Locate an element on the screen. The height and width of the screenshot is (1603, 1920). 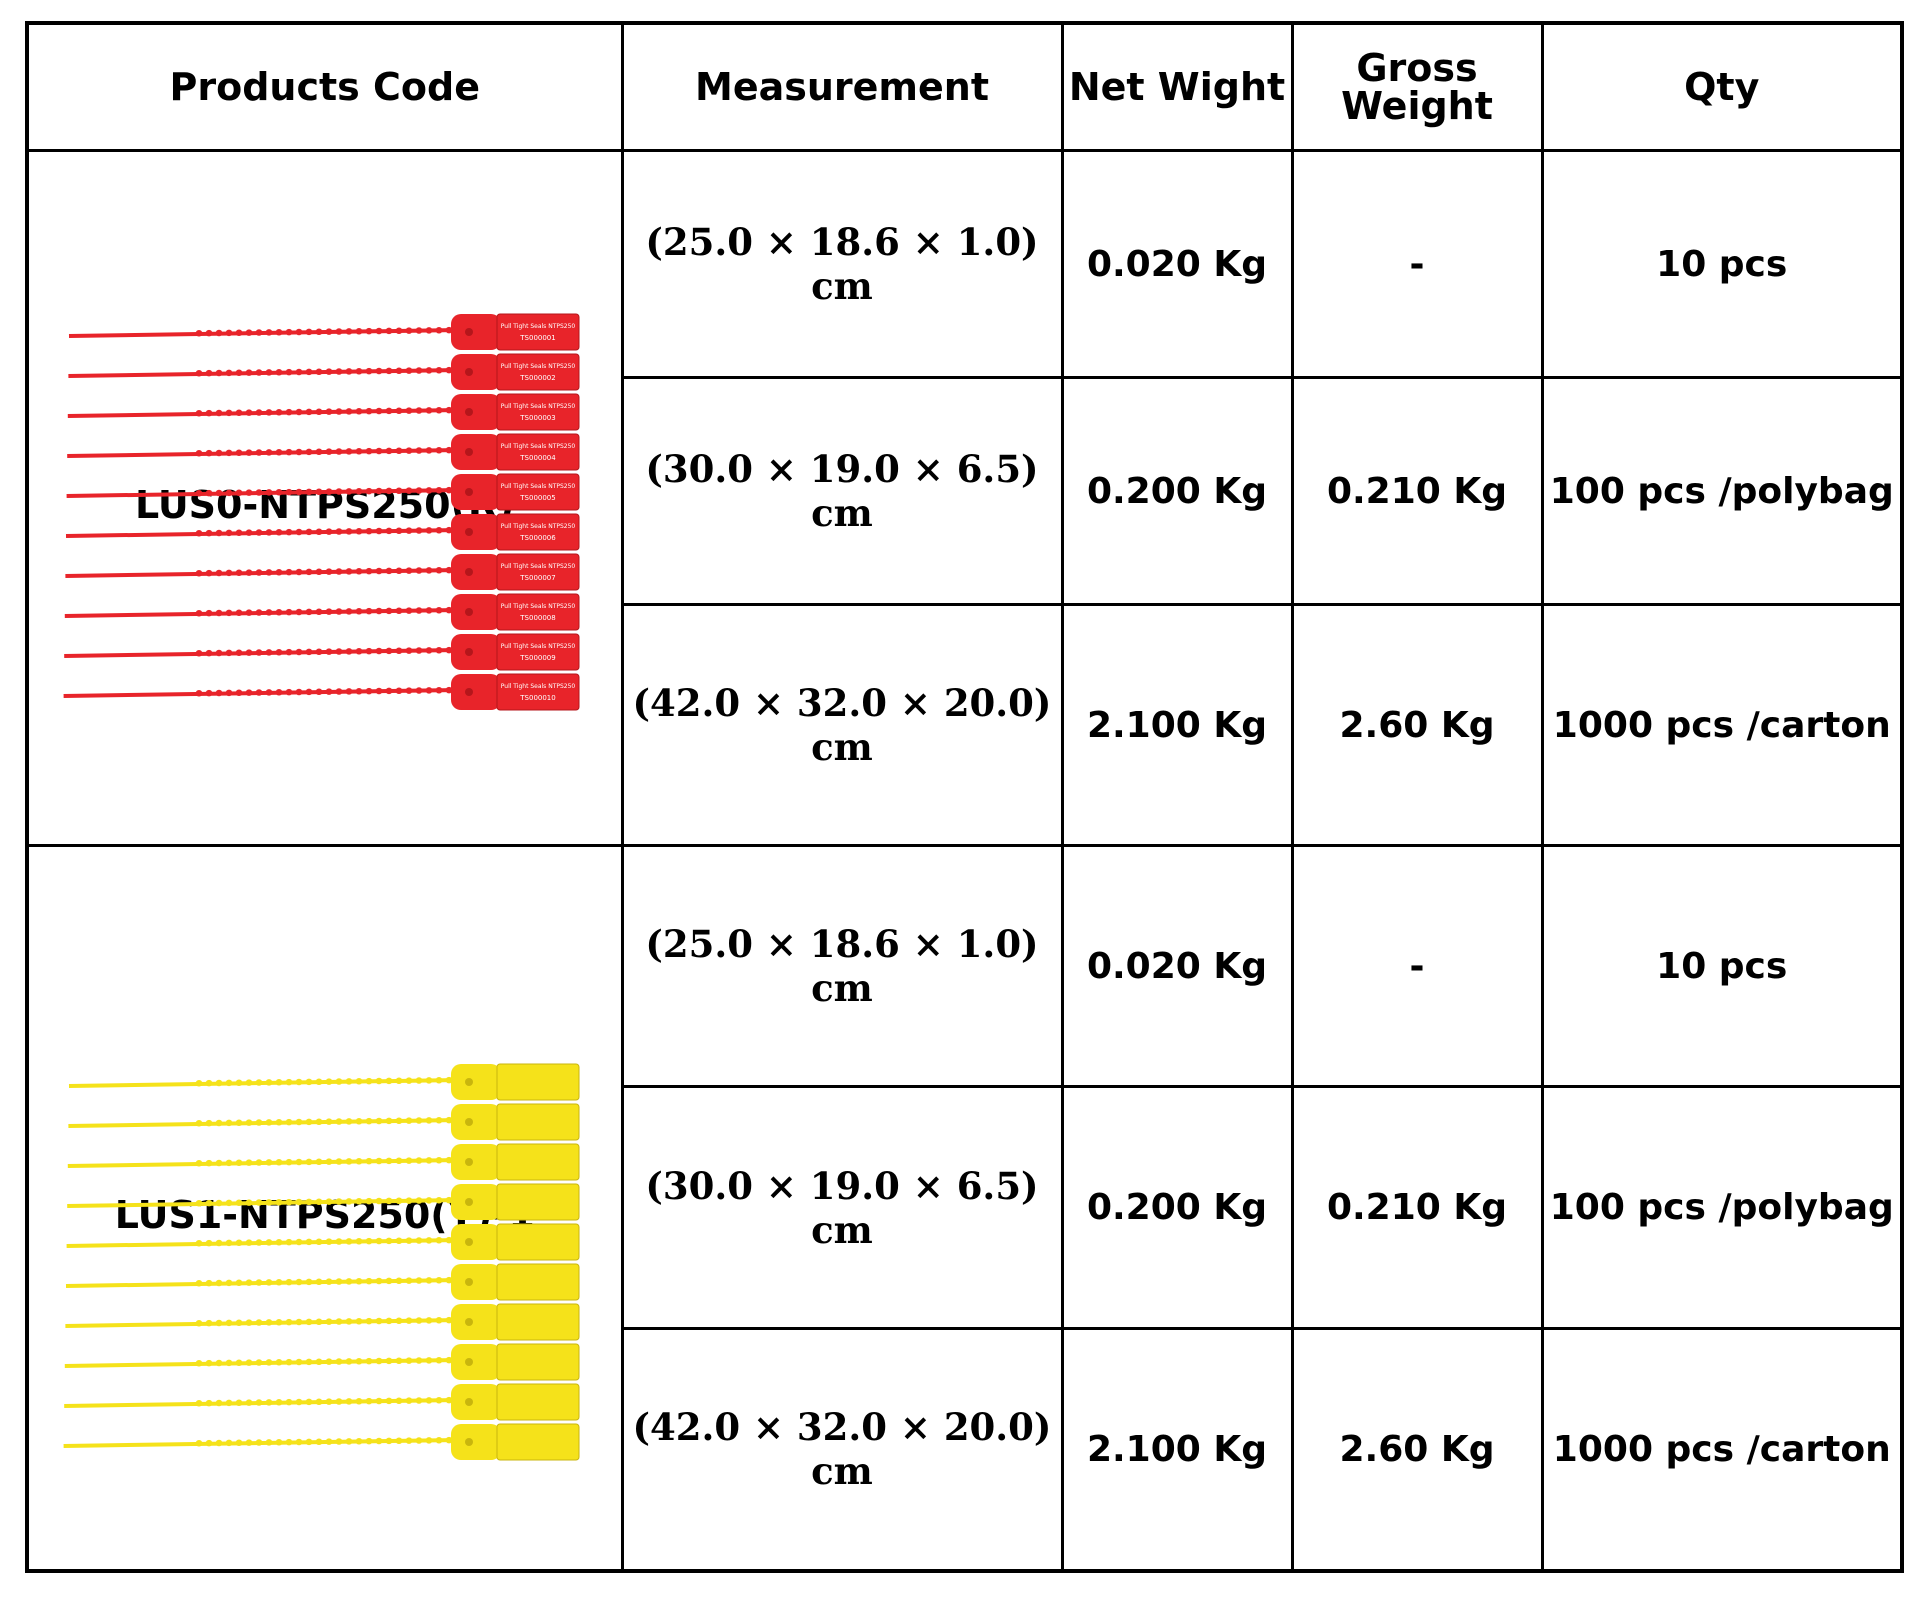
seal-item: Pull Tight Seals NTPS250 TS000005 is located at coordinates (323, 492).